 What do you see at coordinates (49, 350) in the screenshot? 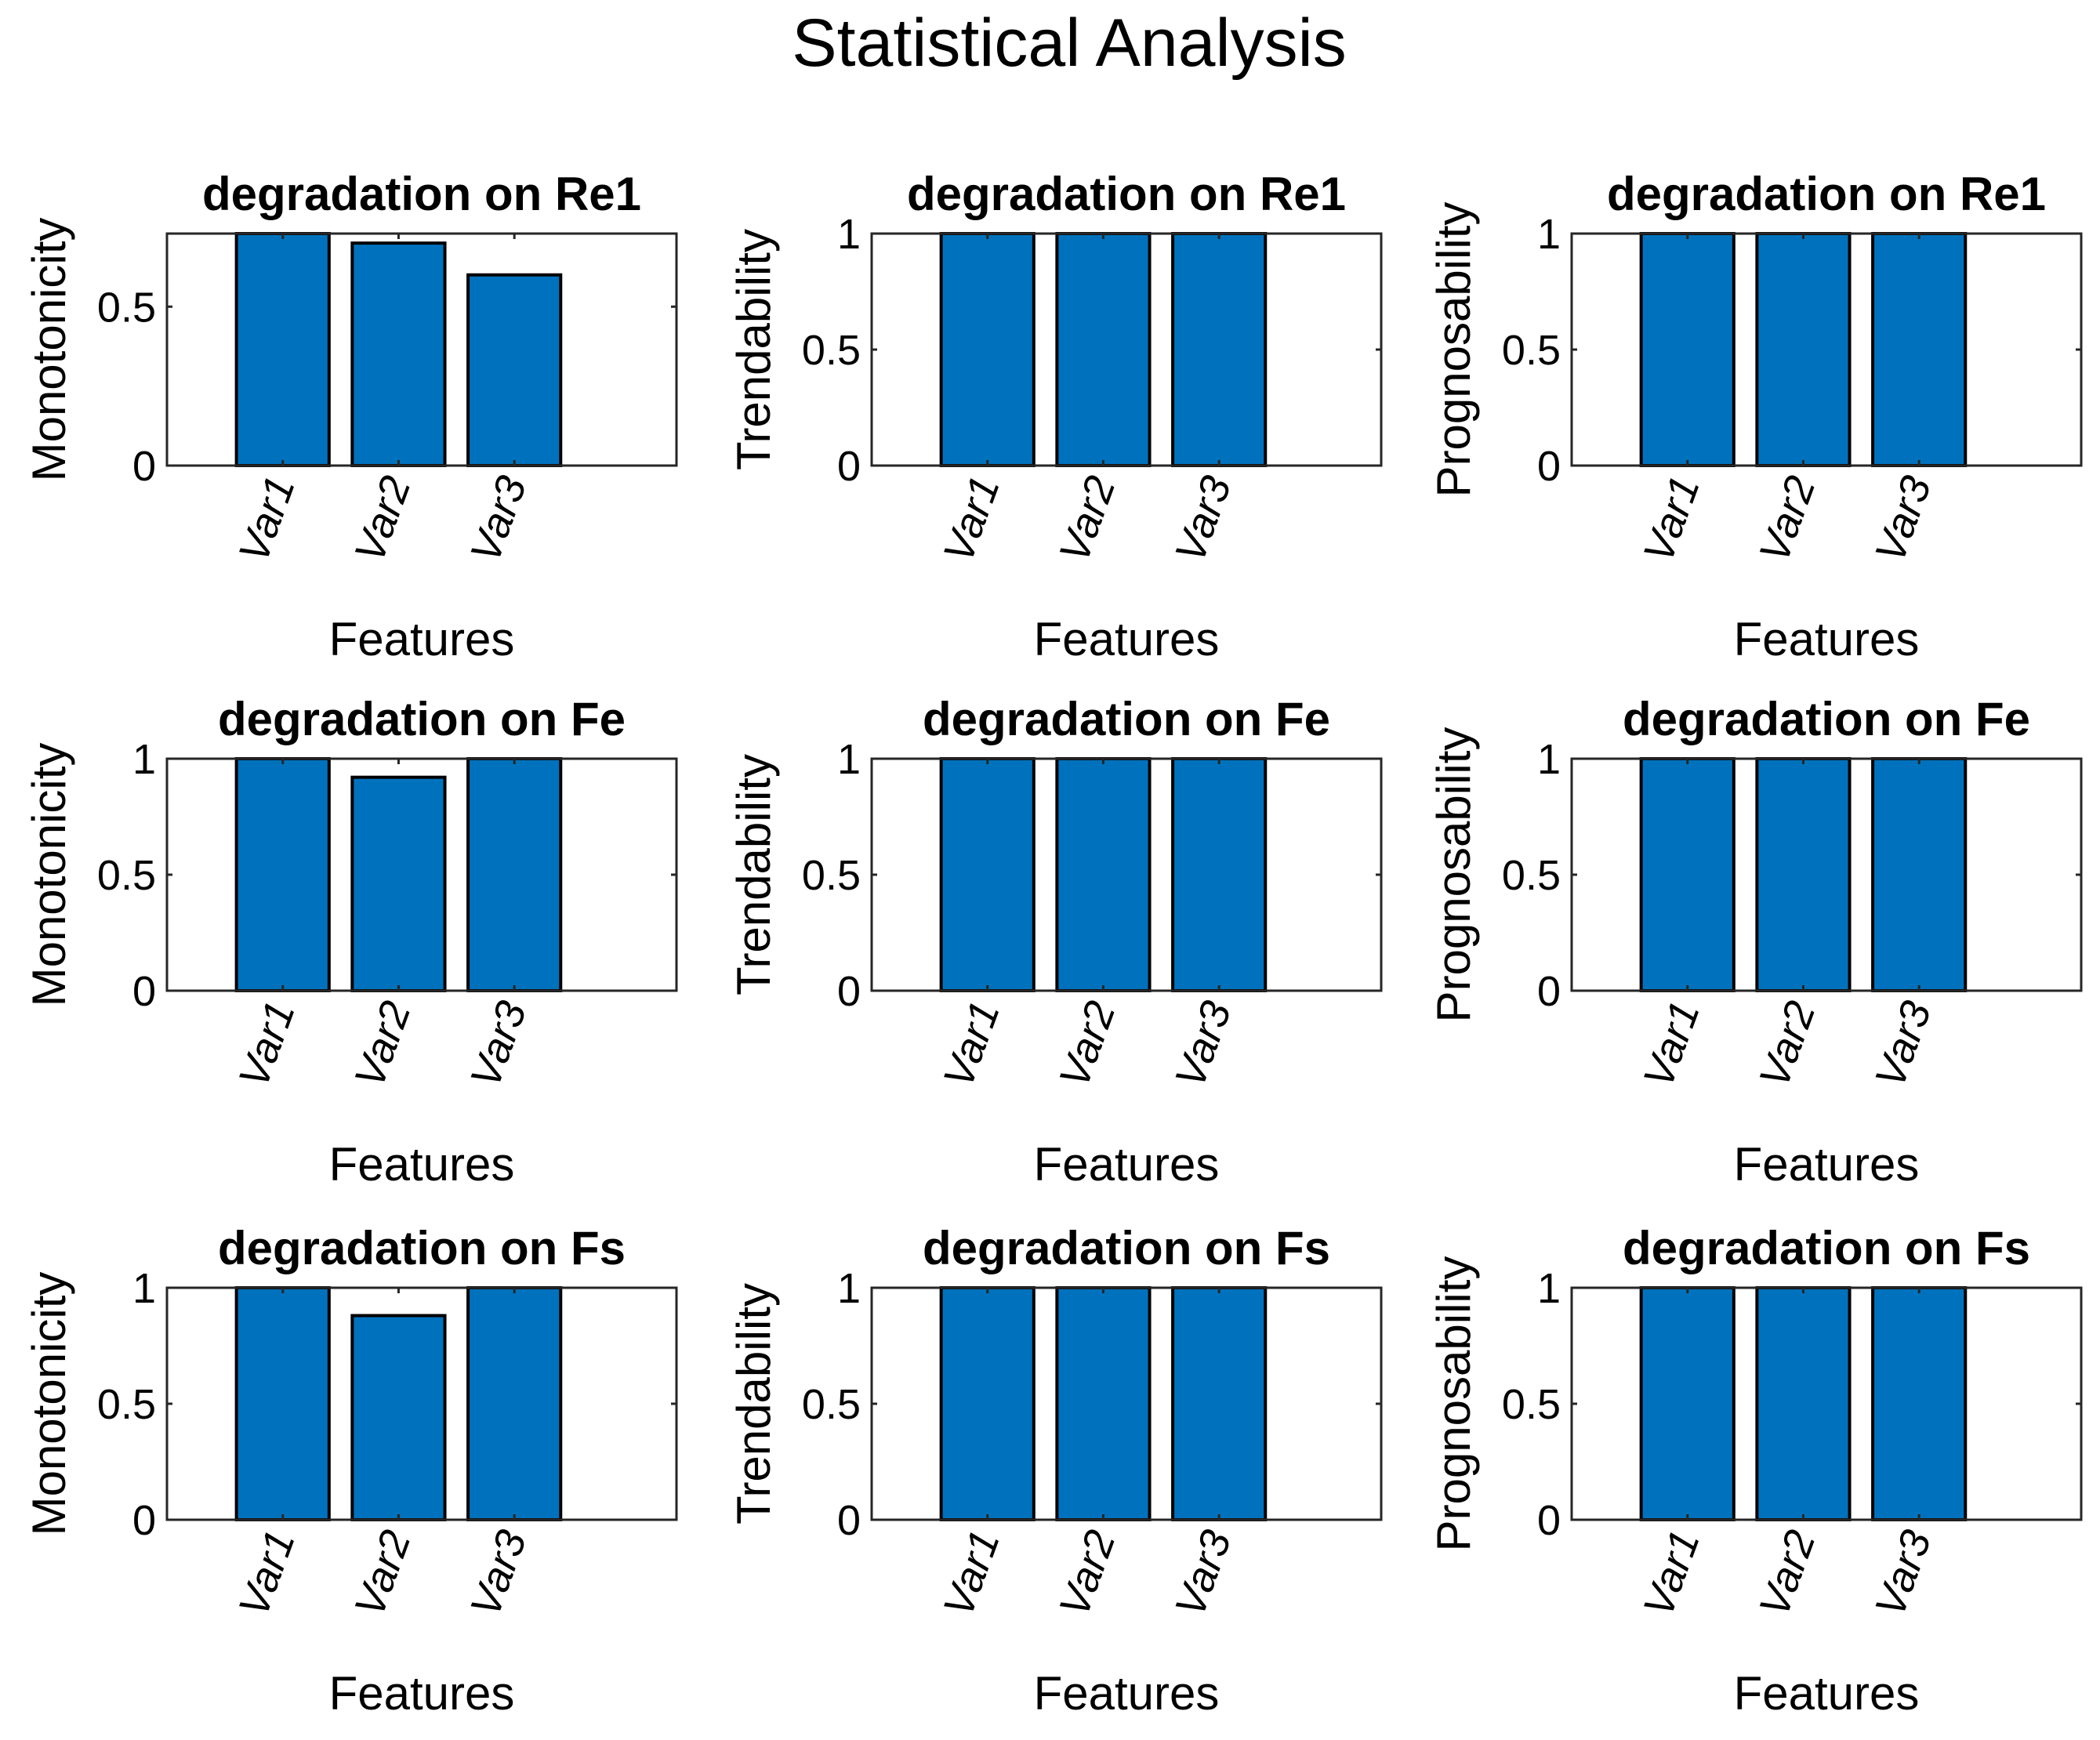
I see `subplot-1-ylabel: Monotonicity` at bounding box center [49, 350].